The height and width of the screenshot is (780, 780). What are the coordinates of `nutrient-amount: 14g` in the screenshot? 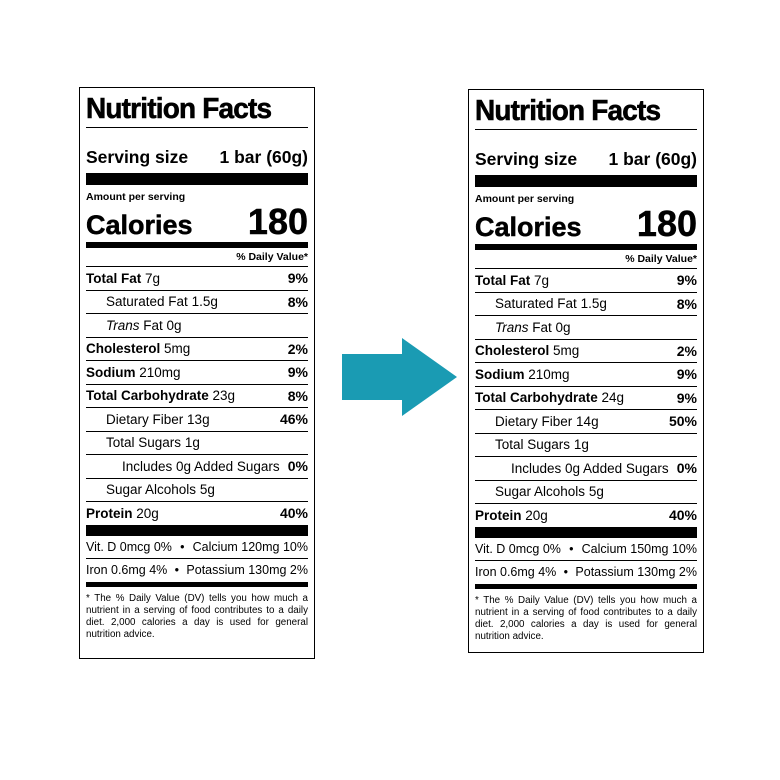 It's located at (587, 421).